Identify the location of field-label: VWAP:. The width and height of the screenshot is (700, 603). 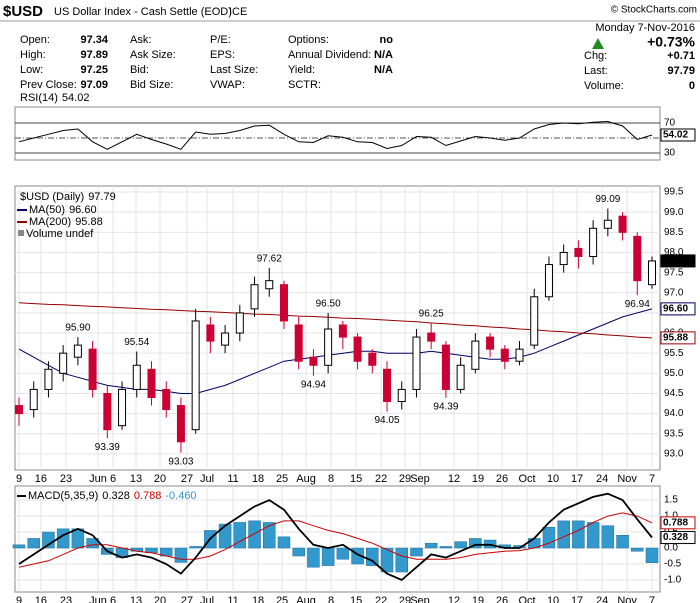
(227, 85).